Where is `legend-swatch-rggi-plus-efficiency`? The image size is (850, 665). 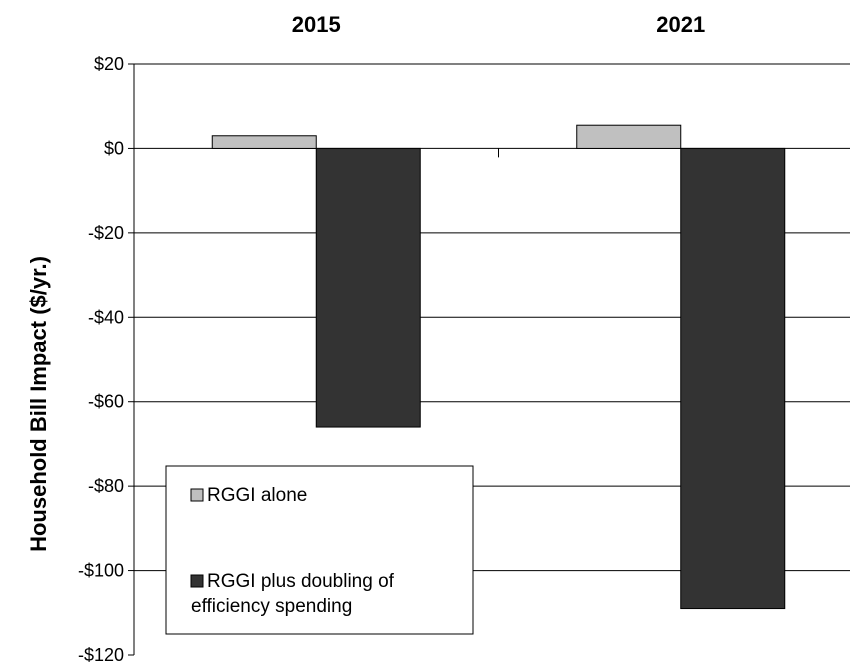 legend-swatch-rggi-plus-efficiency is located at coordinates (197, 581).